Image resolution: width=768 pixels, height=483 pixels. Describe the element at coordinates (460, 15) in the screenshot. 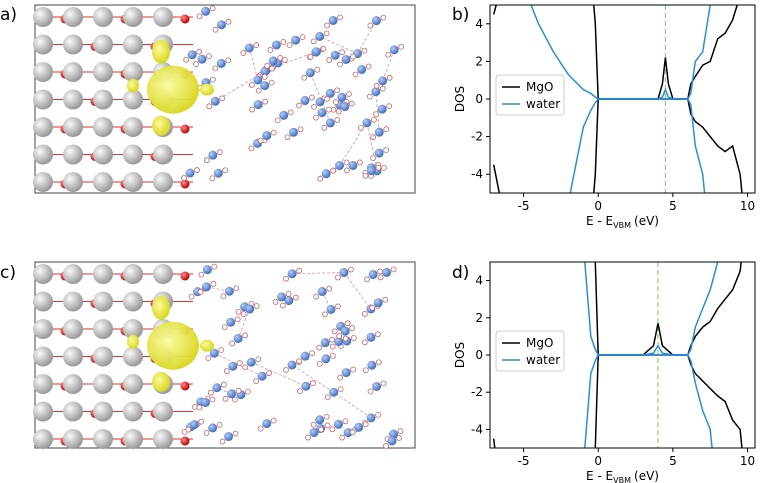

I see `panel-label: b)` at that location.